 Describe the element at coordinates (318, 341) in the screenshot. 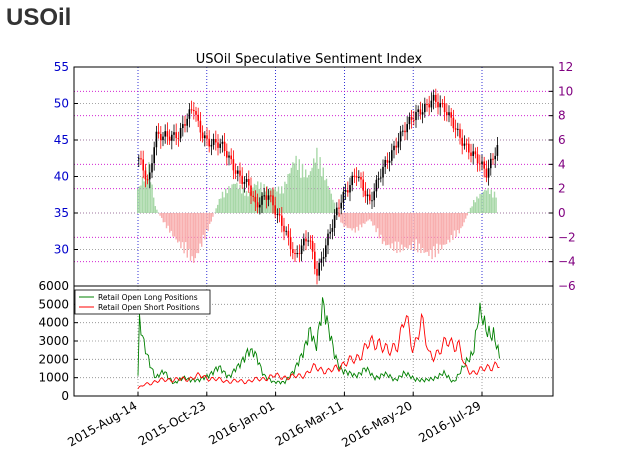

I see `long-positions-line` at that location.